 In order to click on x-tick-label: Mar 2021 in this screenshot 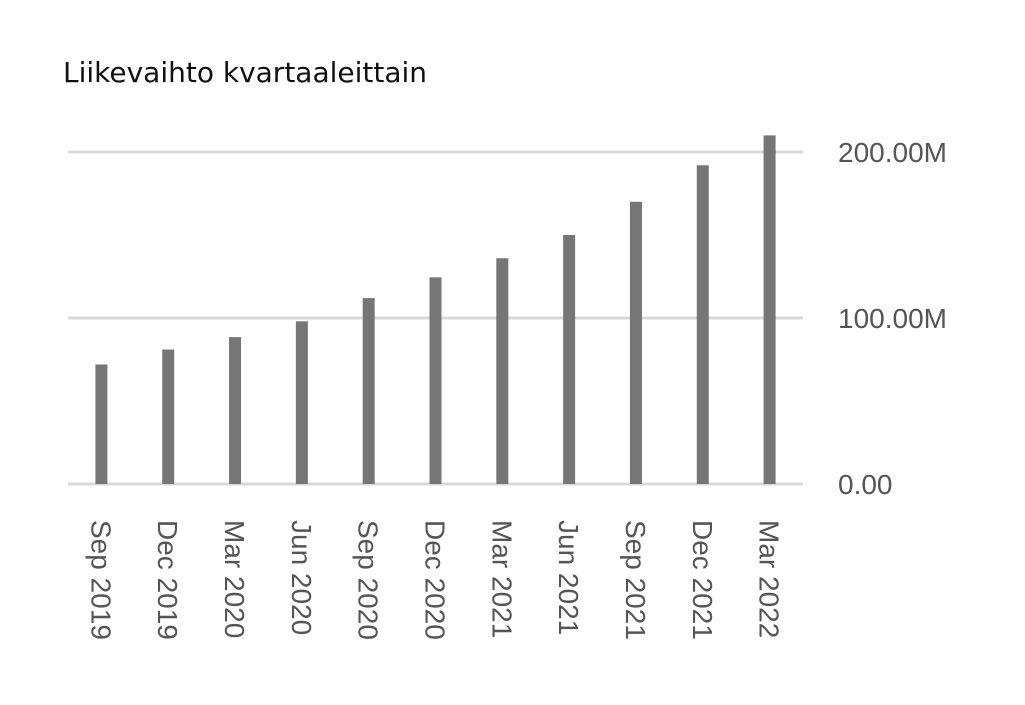, I will do `click(501, 579)`.